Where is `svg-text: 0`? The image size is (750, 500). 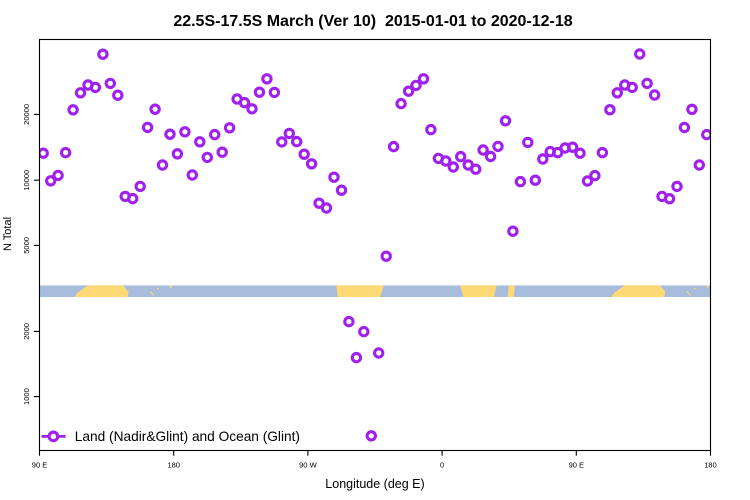 svg-text: 0 is located at coordinates (442, 465).